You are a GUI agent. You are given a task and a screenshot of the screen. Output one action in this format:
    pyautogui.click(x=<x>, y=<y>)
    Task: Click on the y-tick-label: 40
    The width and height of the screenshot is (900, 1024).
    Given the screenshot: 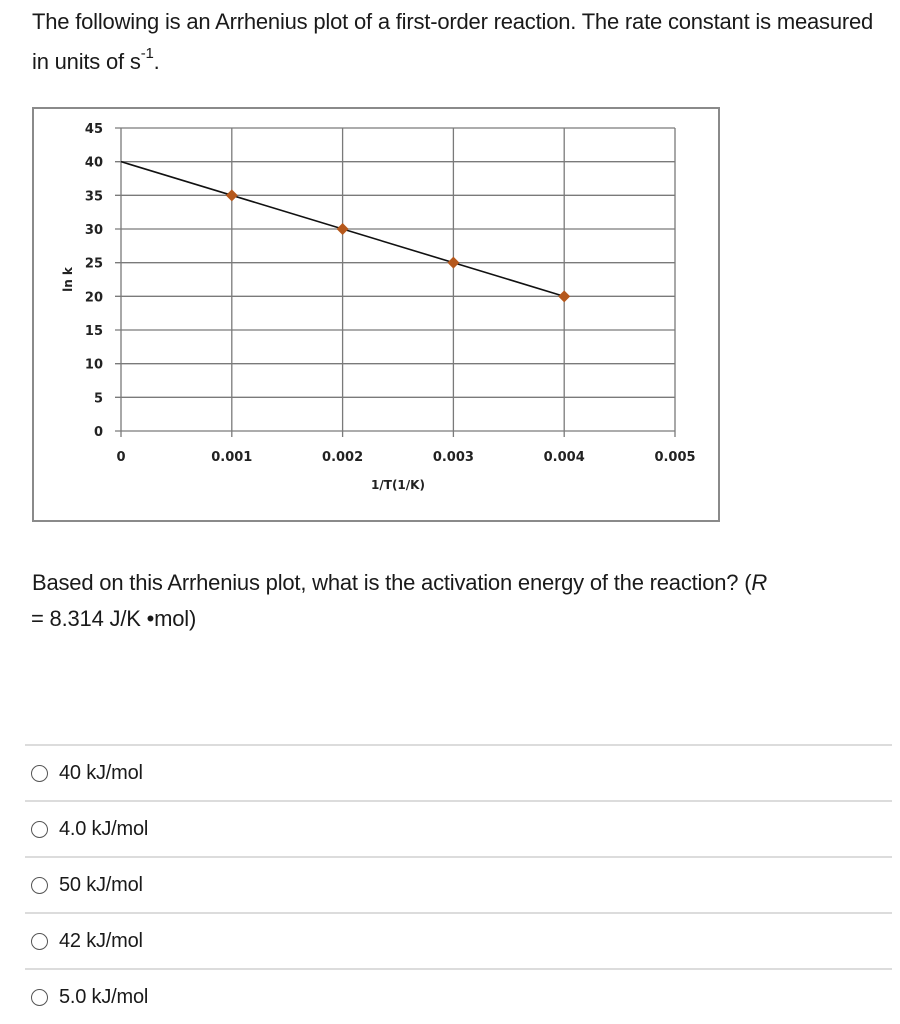 What is the action you would take?
    pyautogui.click(x=94, y=163)
    